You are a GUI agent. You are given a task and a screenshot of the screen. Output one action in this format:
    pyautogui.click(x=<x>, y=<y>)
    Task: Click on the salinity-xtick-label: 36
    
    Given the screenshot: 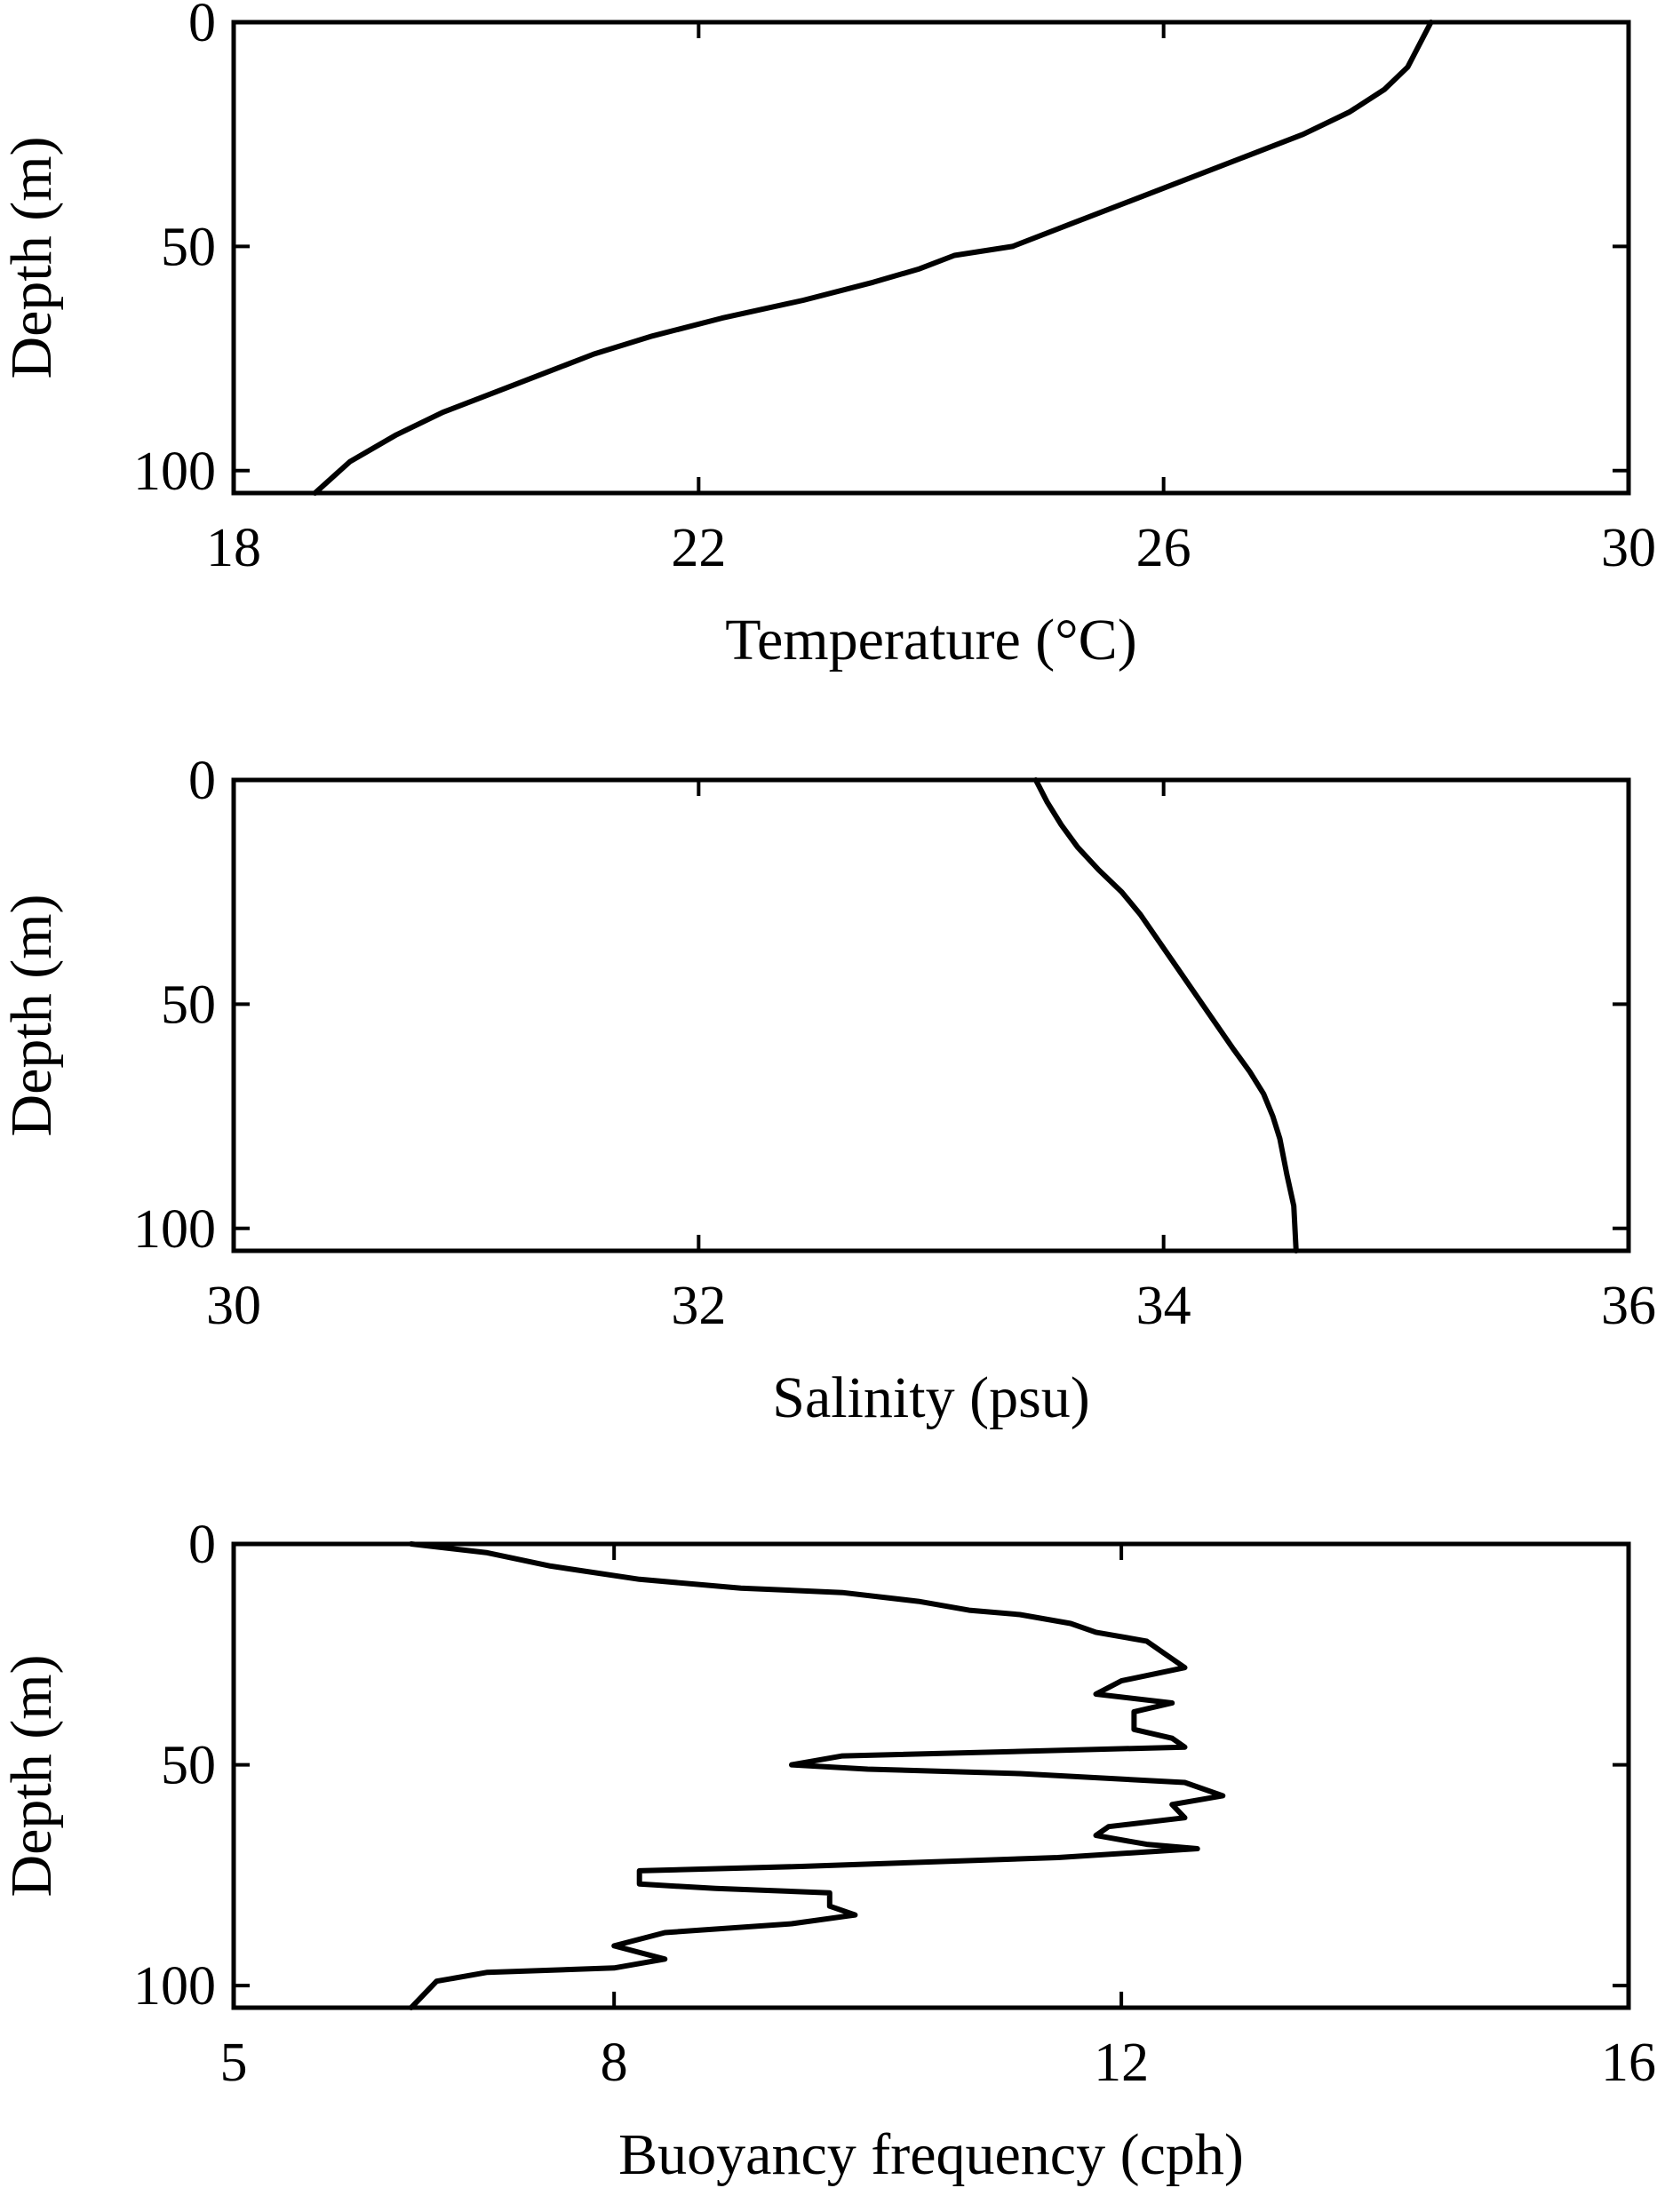 What is the action you would take?
    pyautogui.click(x=1628, y=1306)
    